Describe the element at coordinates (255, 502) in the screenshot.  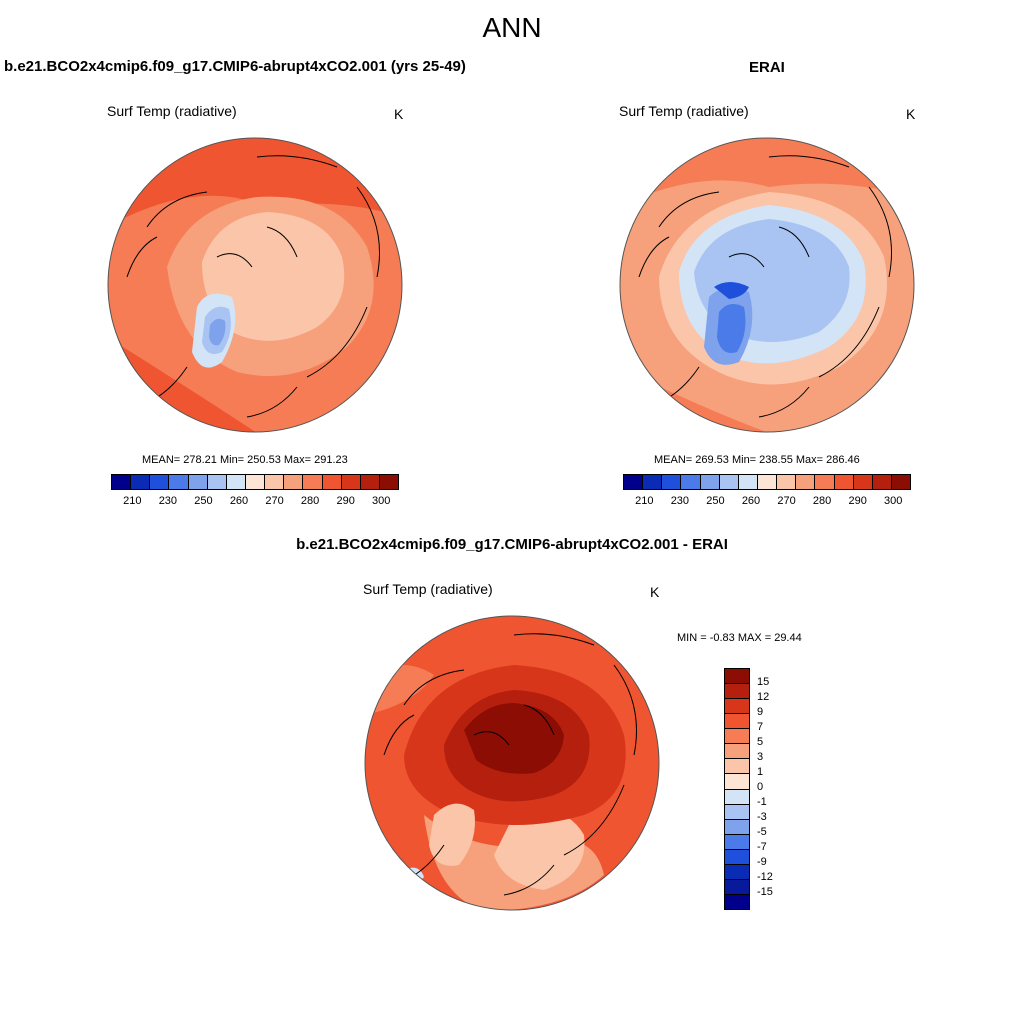
I see `model-colorbar-ticks: 210 230 250 260 270 280 290 300` at that location.